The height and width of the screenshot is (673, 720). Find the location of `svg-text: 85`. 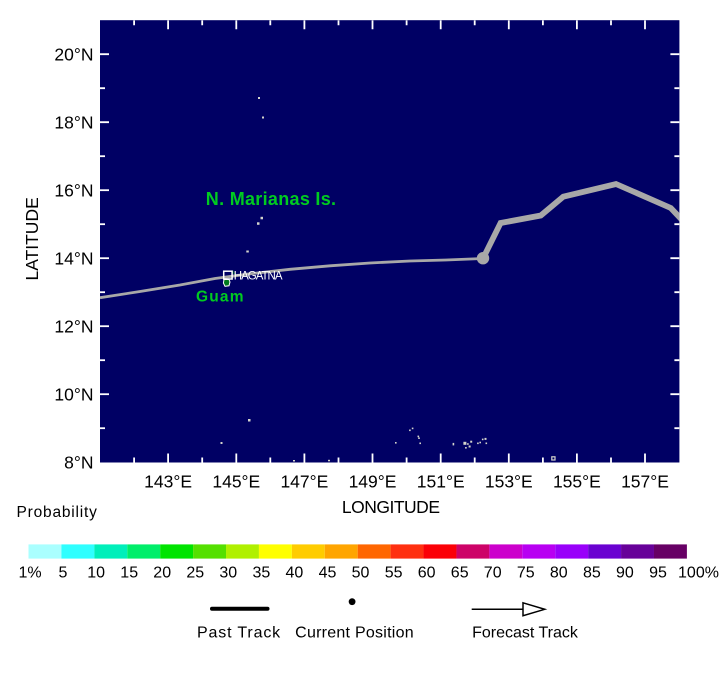

svg-text: 85 is located at coordinates (592, 573).